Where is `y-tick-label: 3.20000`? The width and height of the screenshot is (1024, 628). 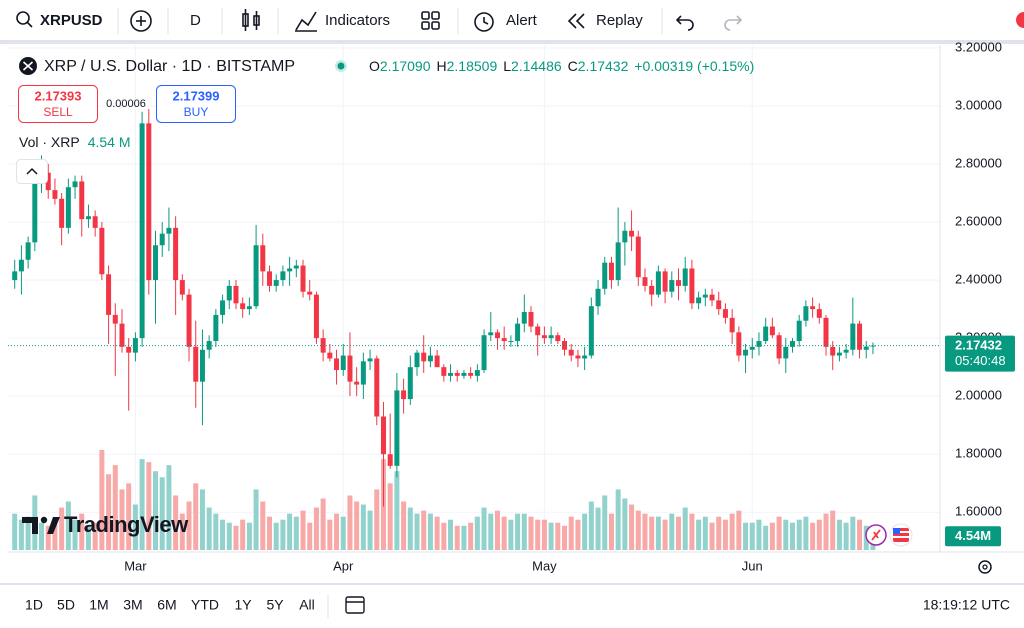 y-tick-label: 3.20000 is located at coordinates (978, 46).